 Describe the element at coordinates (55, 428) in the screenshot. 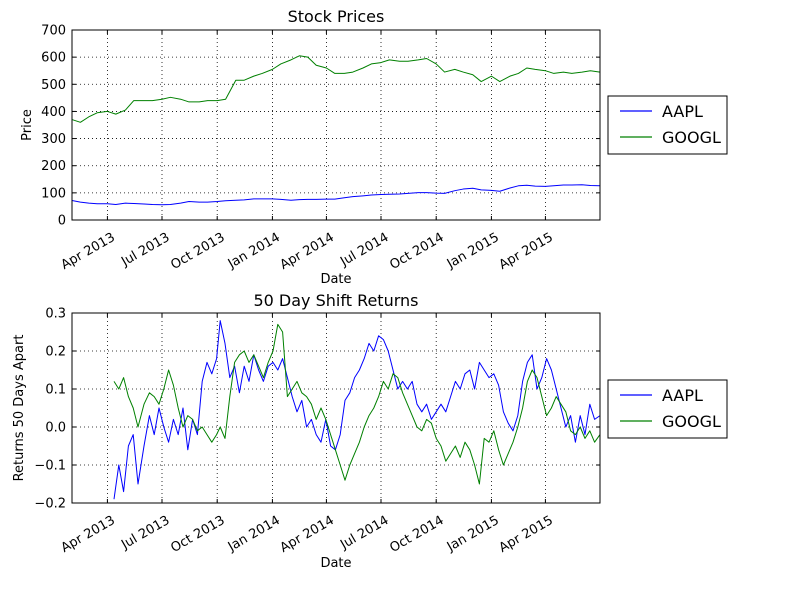

I see `y-tick-label: 0.0` at that location.